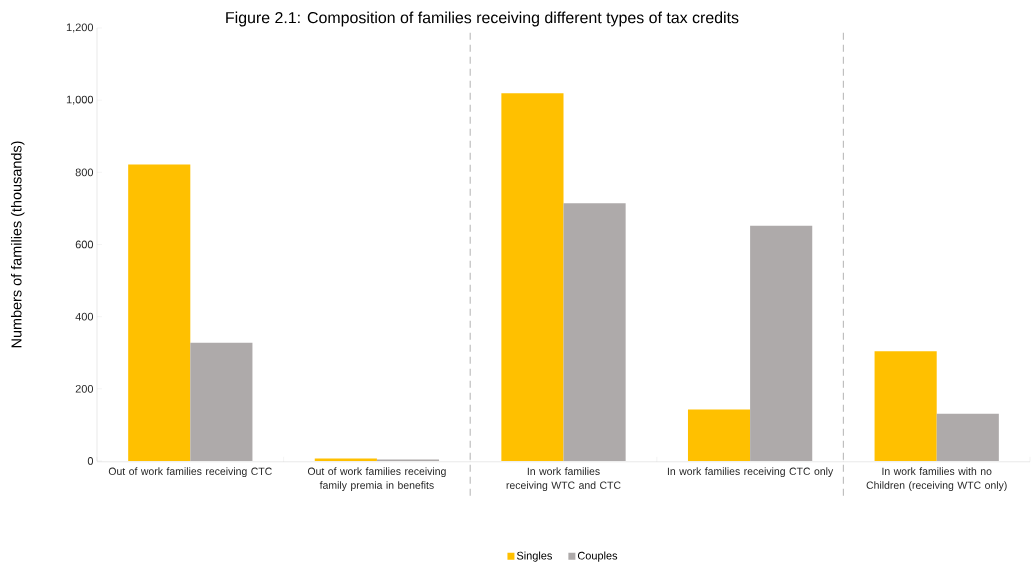  I want to click on y-axis-title: Numbers of families (thousands), so click(17, 244).